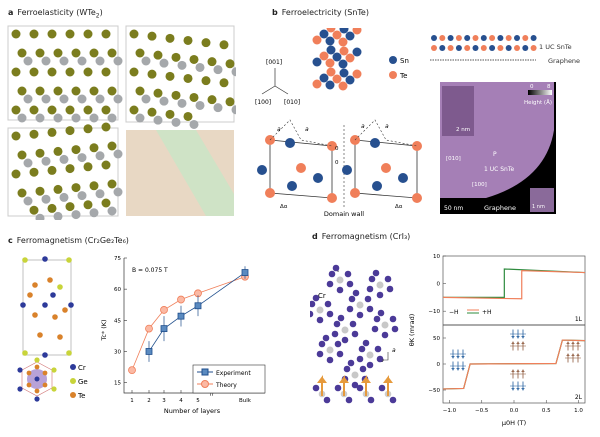 The width and height of the screenshot is (600, 437). Describe the element at coordinates (181, 401) in the screenshot. I see `x-tick-label: 4` at that location.